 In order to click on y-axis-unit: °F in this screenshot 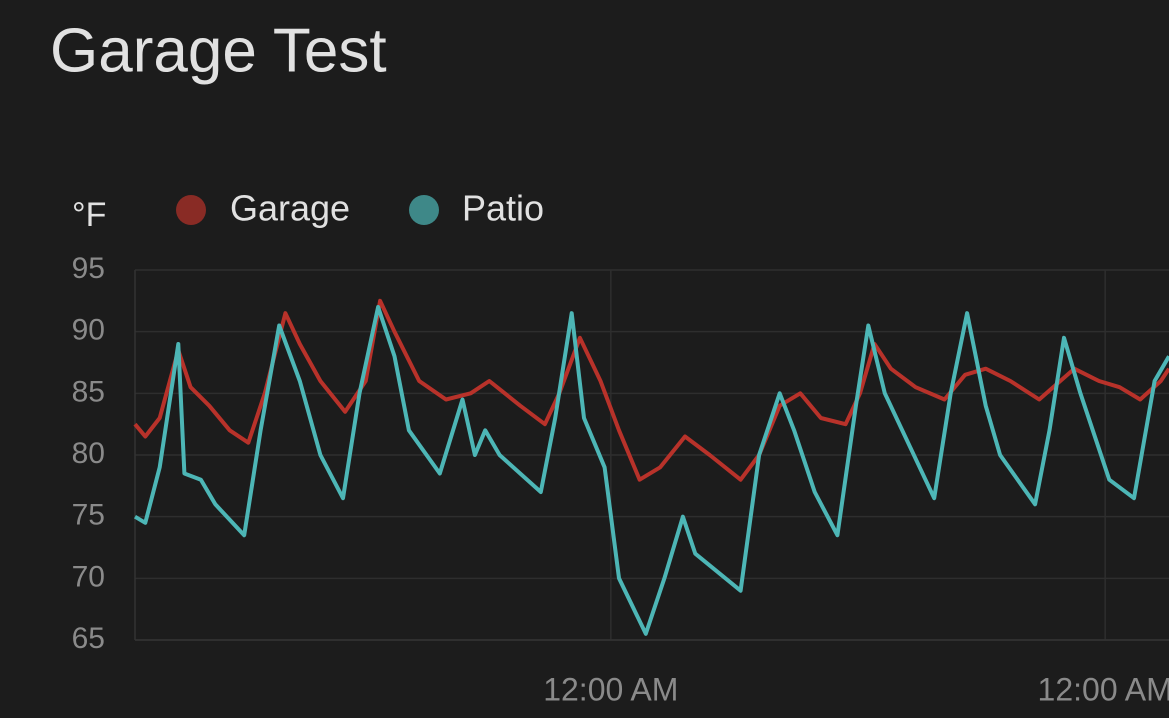, I will do `click(89, 215)`.